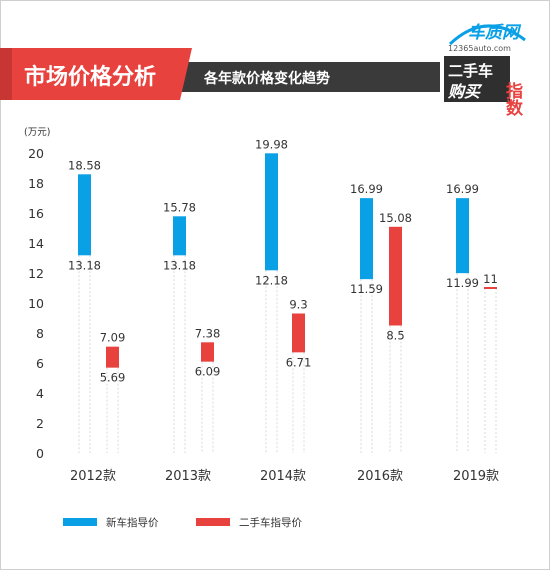 This screenshot has width=550, height=570. I want to click on used-high-label: 7.38, so click(208, 333).